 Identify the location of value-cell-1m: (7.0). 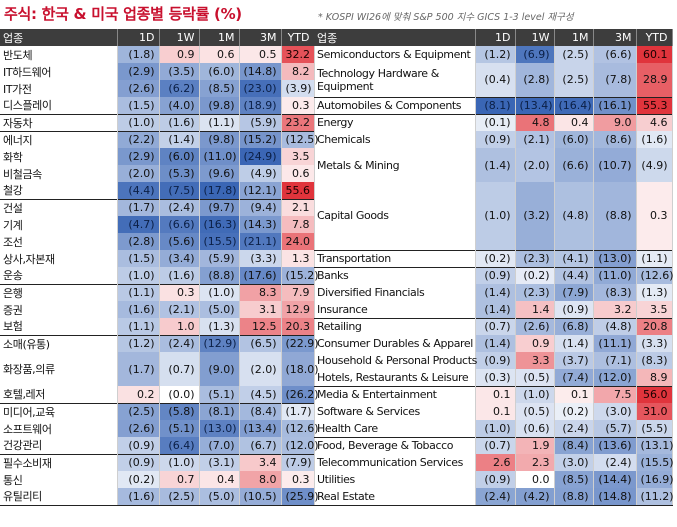
(219, 445).